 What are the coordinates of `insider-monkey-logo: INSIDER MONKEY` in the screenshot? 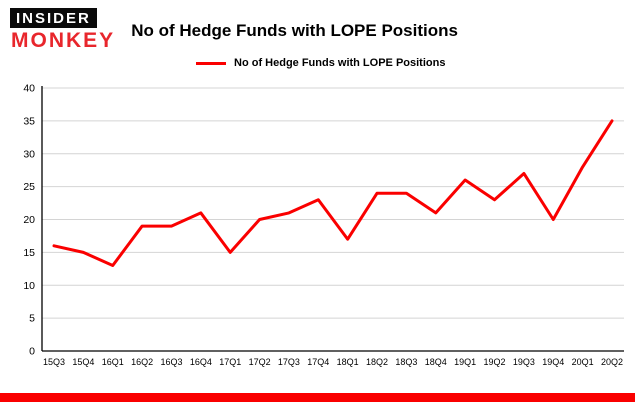 It's located at (62, 29).